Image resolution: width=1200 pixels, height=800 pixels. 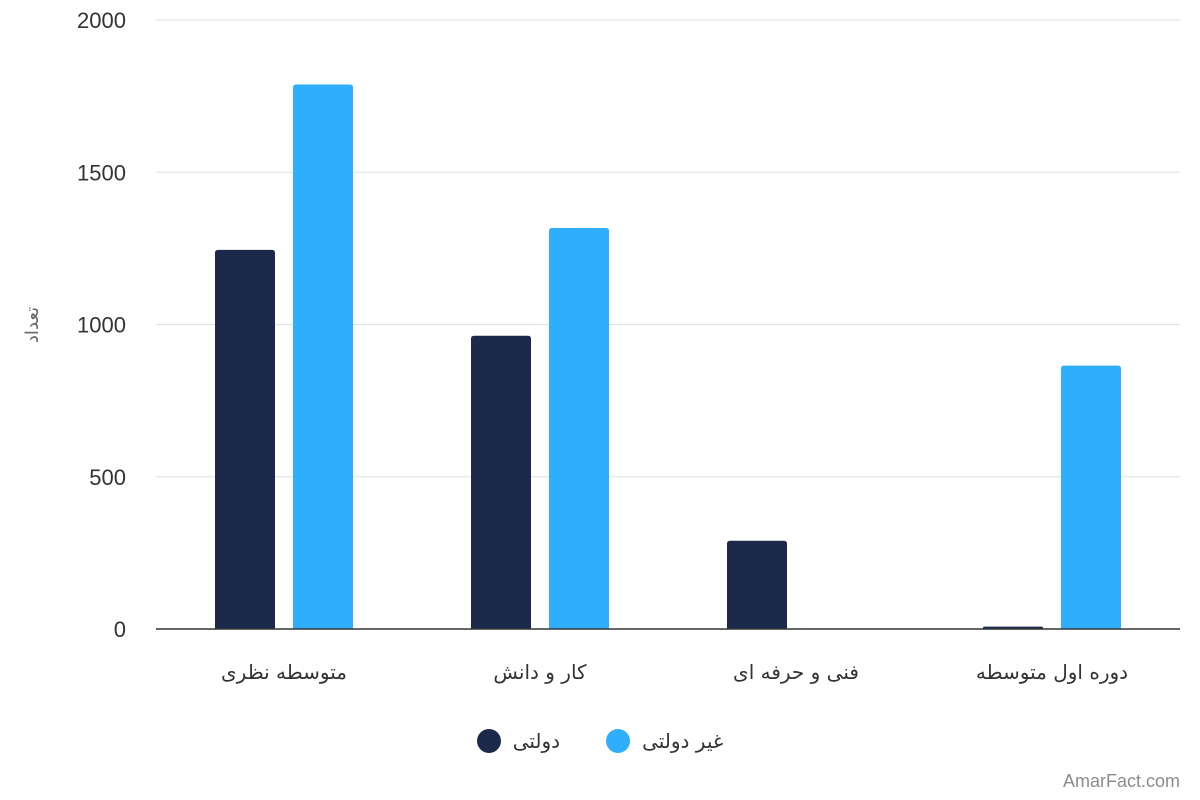 What do you see at coordinates (618, 741) in the screenshot?
I see `legend-dot-private` at bounding box center [618, 741].